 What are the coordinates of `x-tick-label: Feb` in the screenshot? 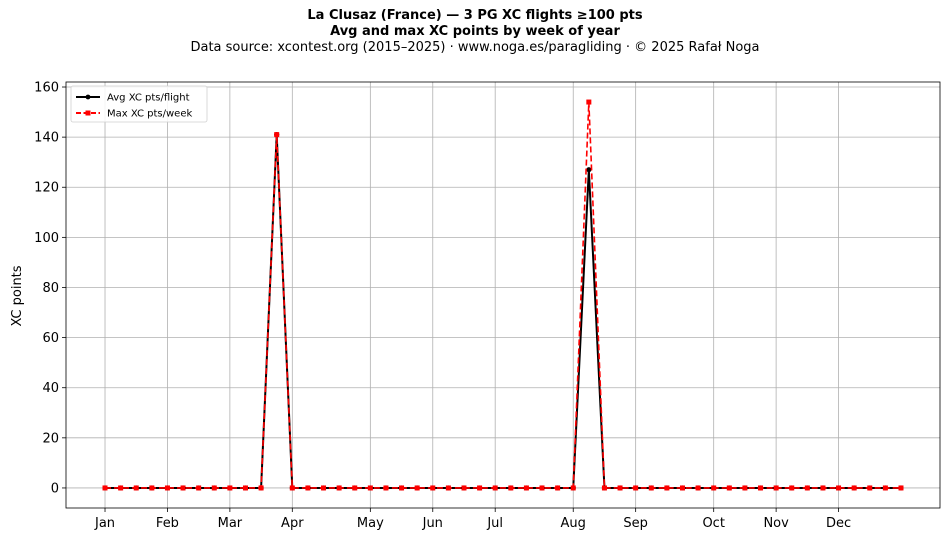 It's located at (167, 523).